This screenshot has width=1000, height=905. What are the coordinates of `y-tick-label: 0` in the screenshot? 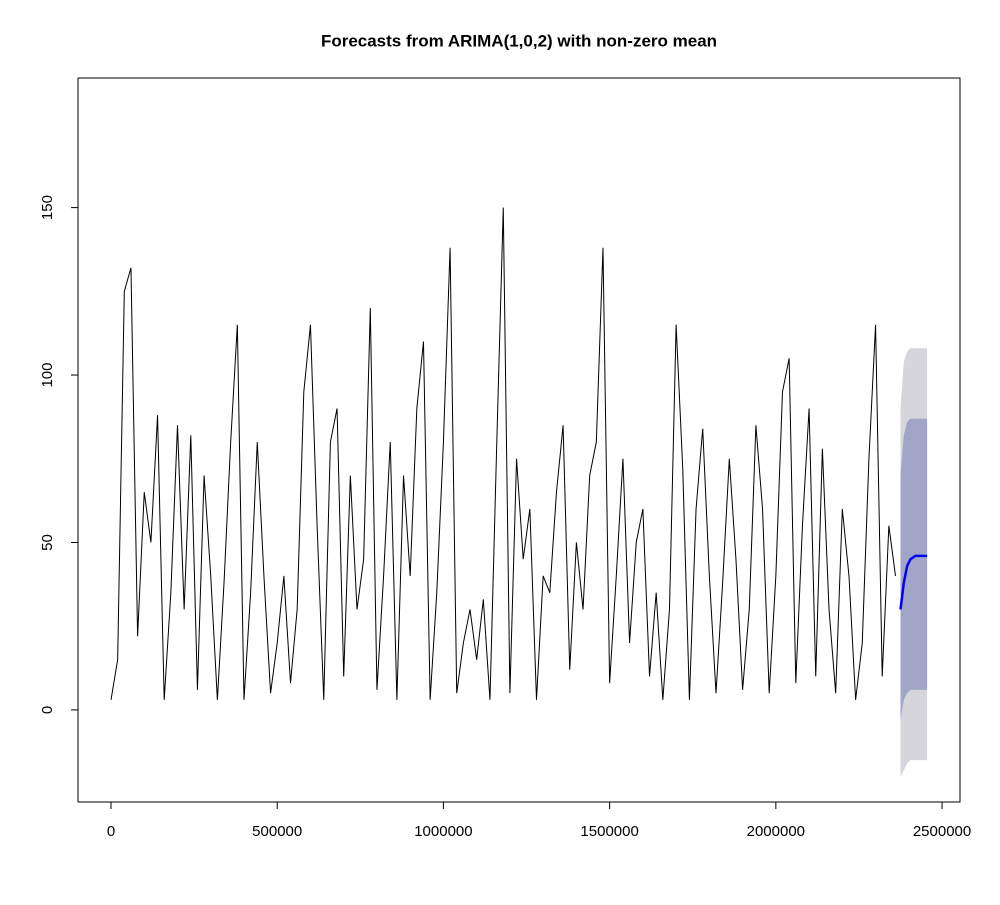 It's located at (47, 710).